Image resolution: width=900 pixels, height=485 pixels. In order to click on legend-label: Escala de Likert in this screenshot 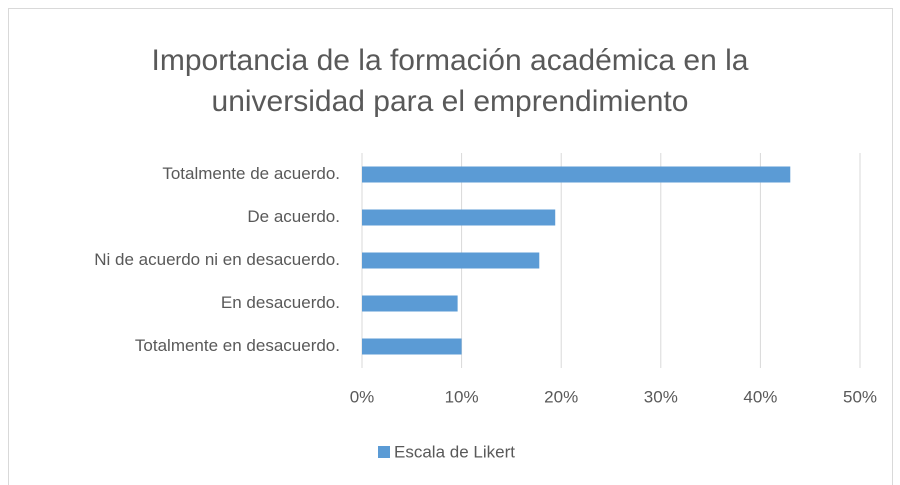, I will do `click(454, 451)`.